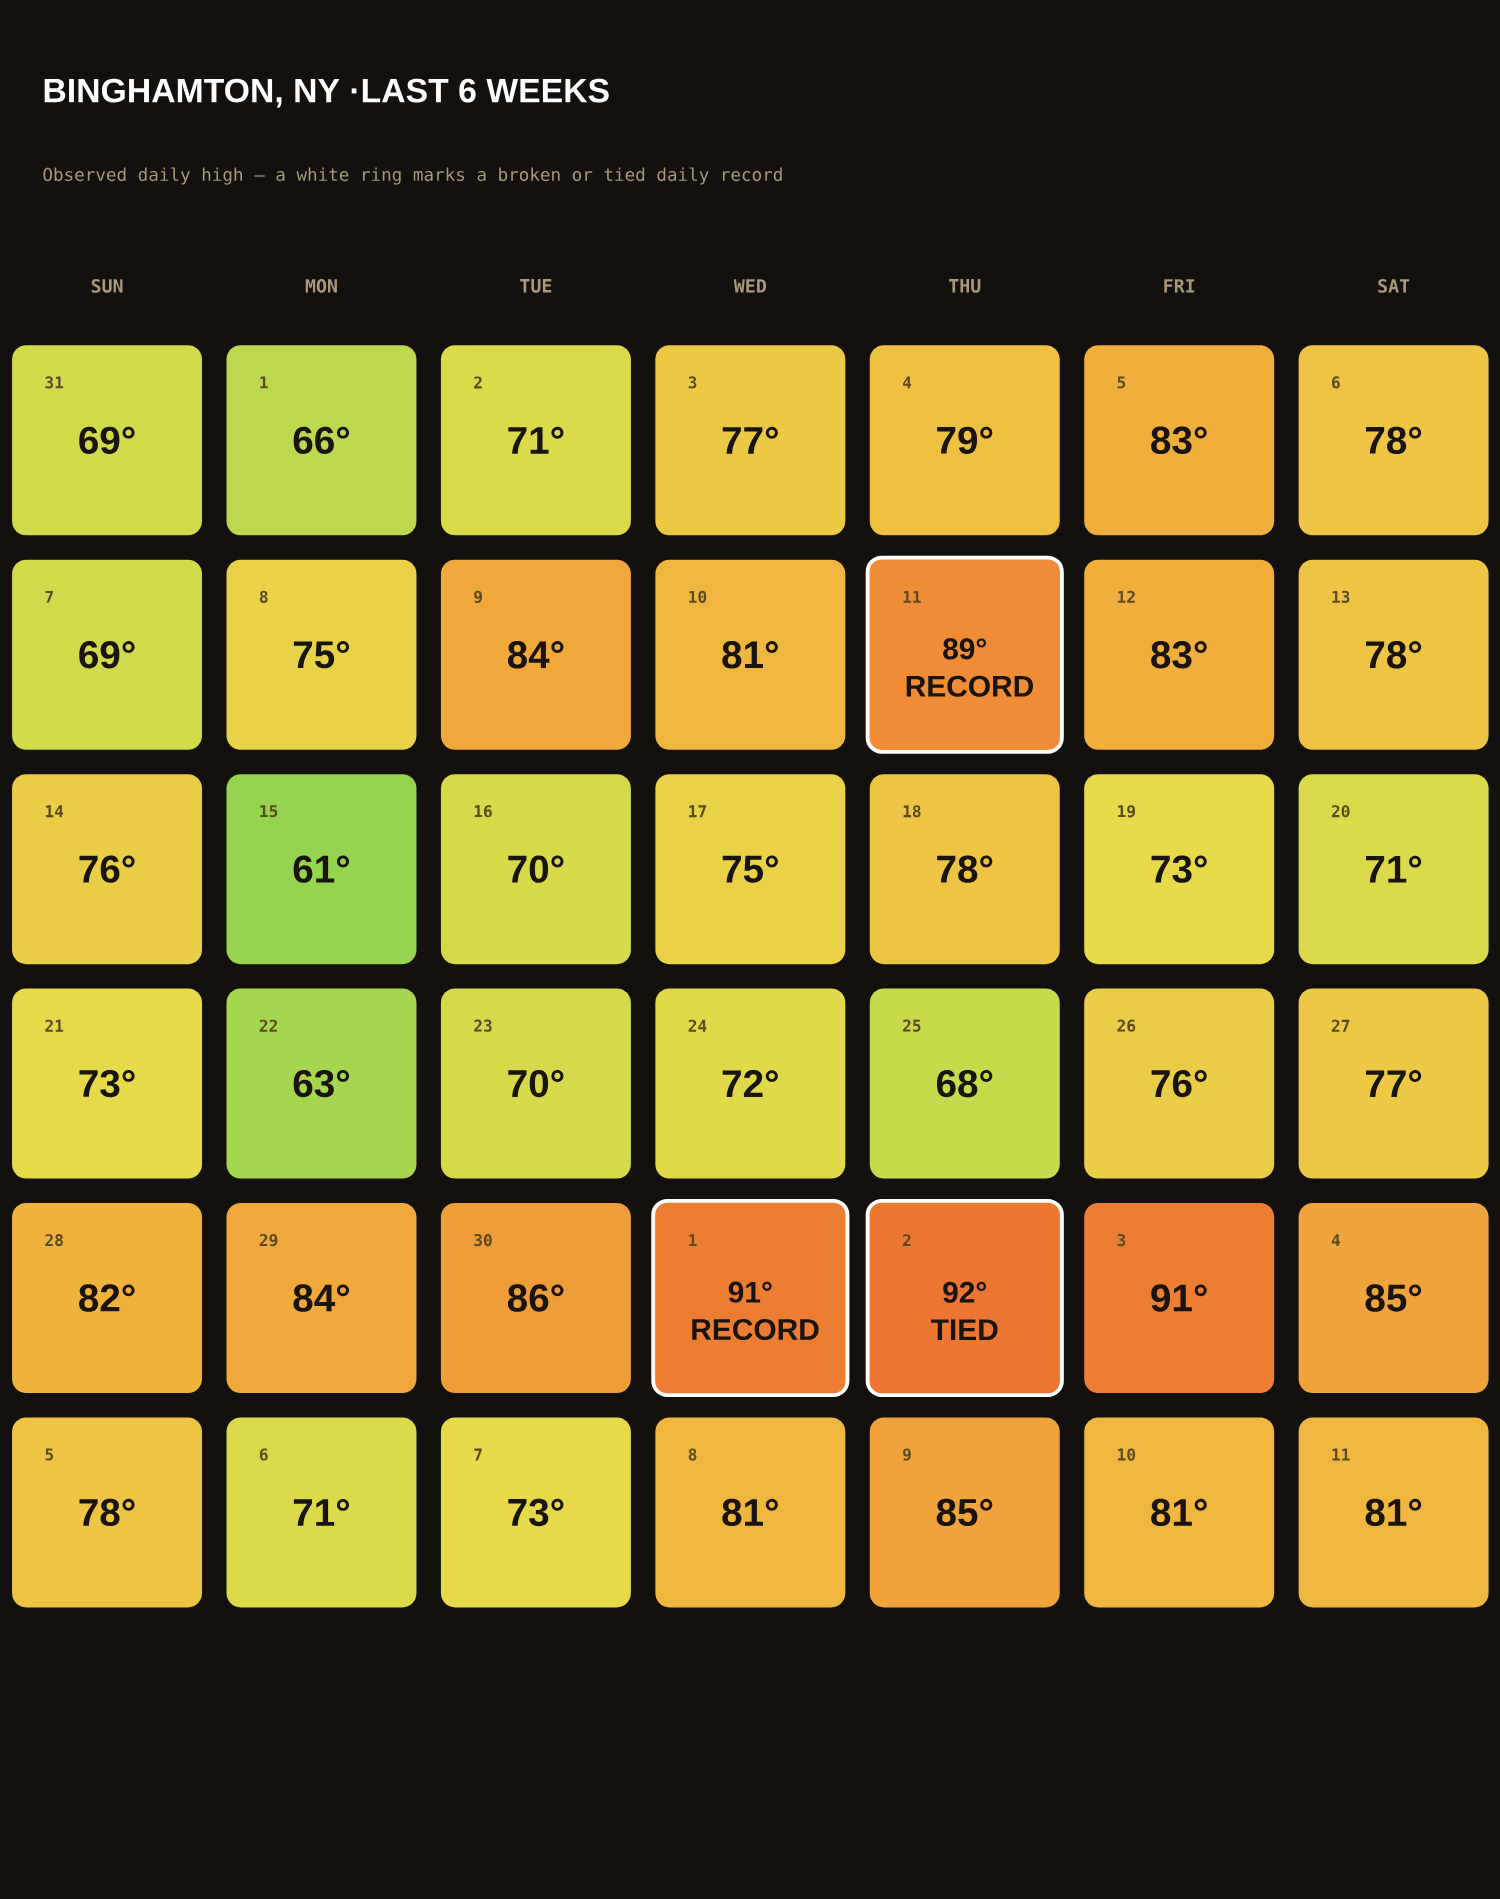 The width and height of the screenshot is (1500, 1899). I want to click on x-tick-label: WED, so click(750, 286).